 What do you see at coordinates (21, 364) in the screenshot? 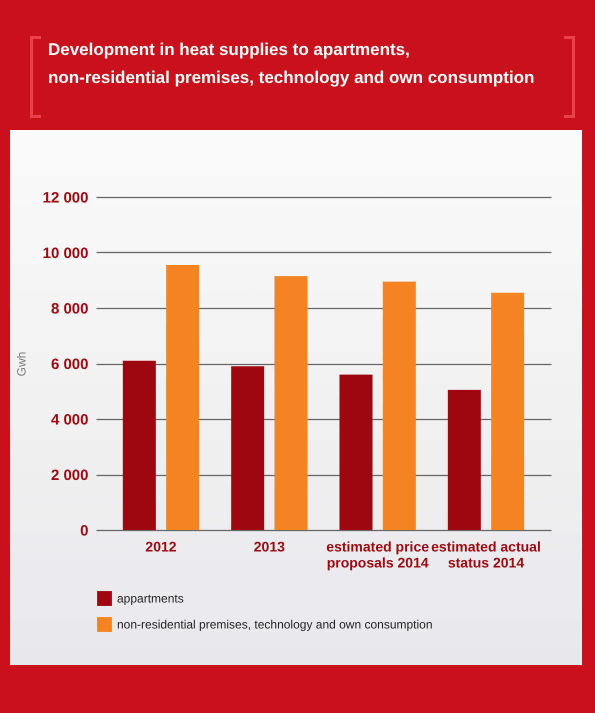
I see `y-axis-title: Gwh` at bounding box center [21, 364].